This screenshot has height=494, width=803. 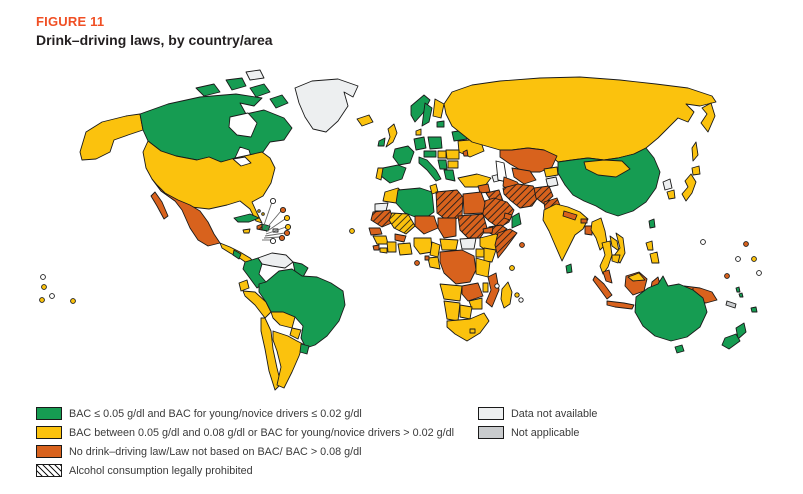 What do you see at coordinates (654, 257) in the screenshot?
I see `region-philippines` at bounding box center [654, 257].